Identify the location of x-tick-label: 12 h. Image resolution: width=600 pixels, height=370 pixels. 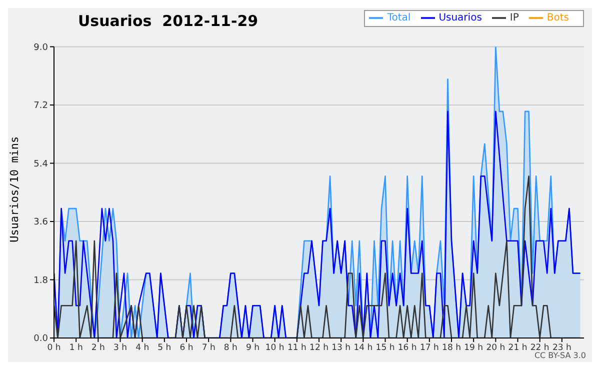
(319, 348).